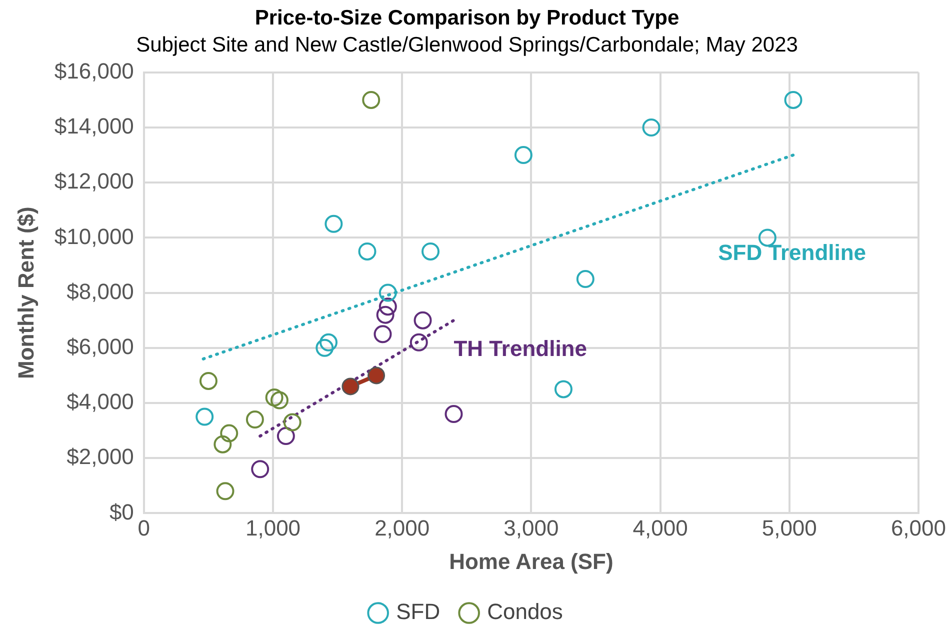 Image resolution: width=949 pixels, height=634 pixels. What do you see at coordinates (660, 527) in the screenshot?
I see `x-tick-label: 4,000` at bounding box center [660, 527].